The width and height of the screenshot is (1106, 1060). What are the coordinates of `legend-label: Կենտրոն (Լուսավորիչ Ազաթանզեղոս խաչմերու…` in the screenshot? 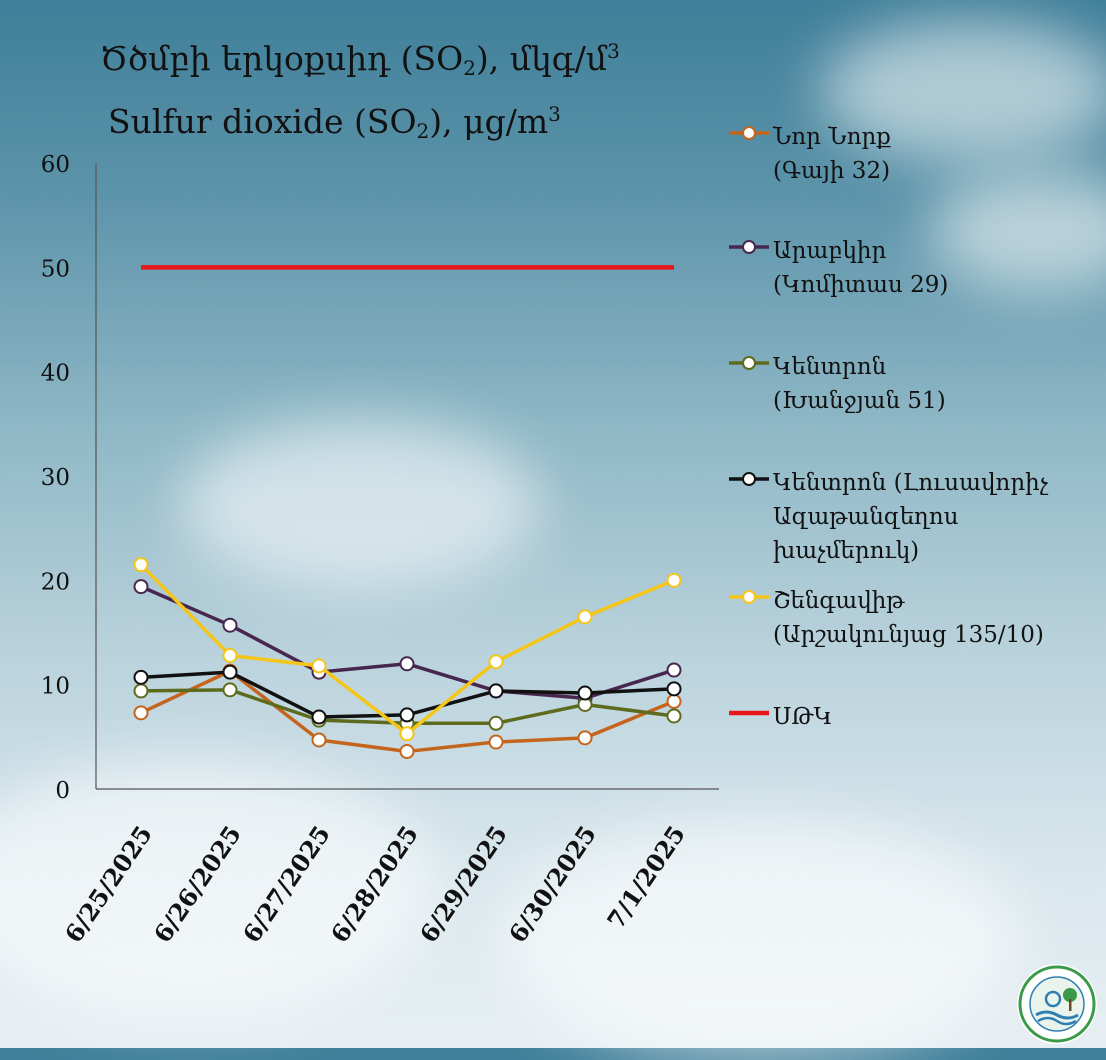 It's located at (911, 517).